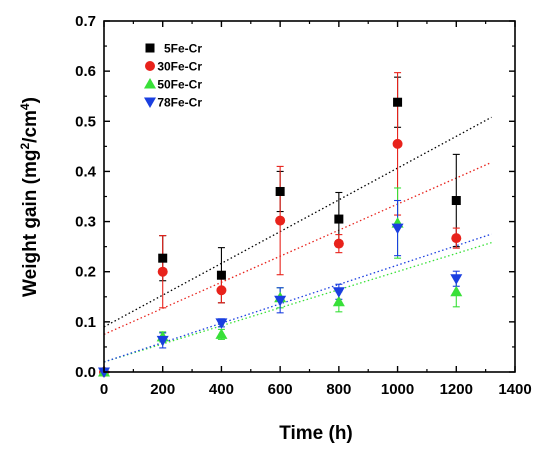 The image size is (550, 454). I want to click on x-tick-label: 1400, so click(514, 389).